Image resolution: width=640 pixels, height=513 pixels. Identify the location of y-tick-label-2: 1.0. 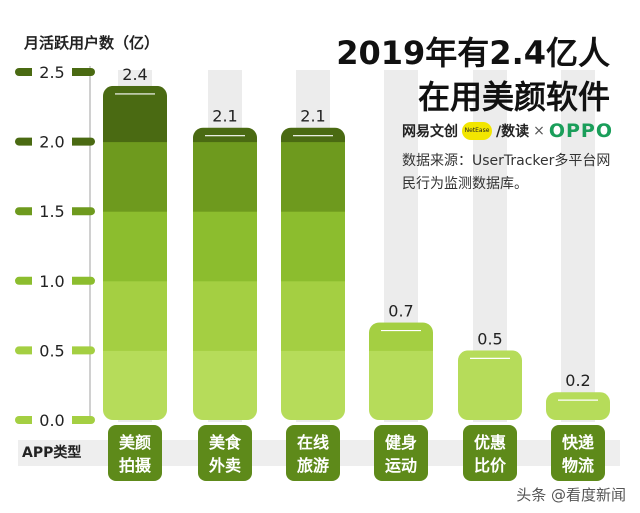
(51, 281).